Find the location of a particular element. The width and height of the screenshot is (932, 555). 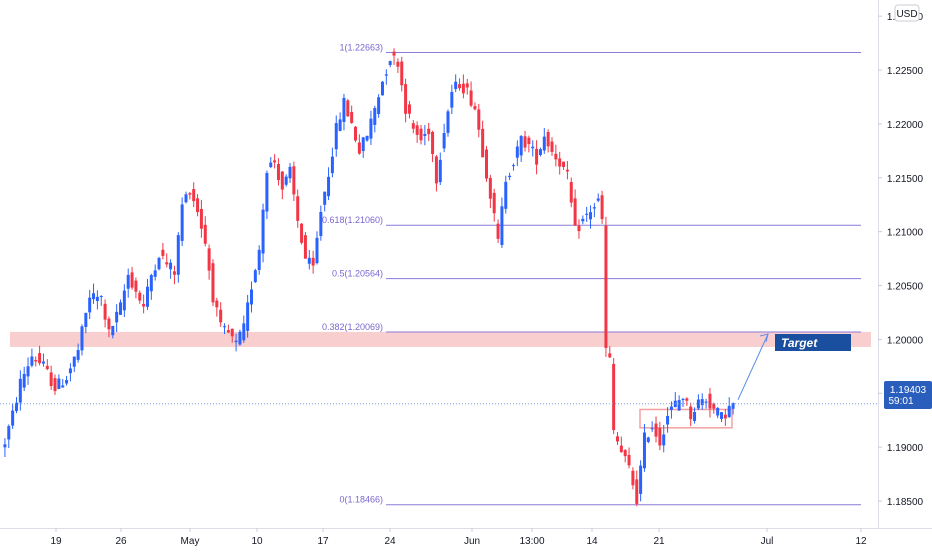

currency-badge: USD is located at coordinates (906, 14).